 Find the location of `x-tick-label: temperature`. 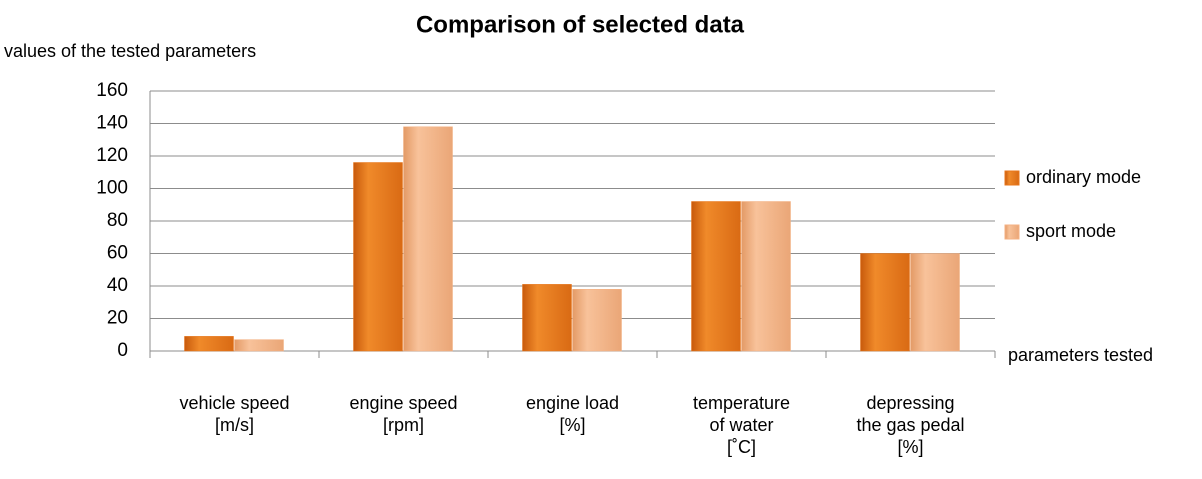

x-tick-label: temperature is located at coordinates (741, 403).